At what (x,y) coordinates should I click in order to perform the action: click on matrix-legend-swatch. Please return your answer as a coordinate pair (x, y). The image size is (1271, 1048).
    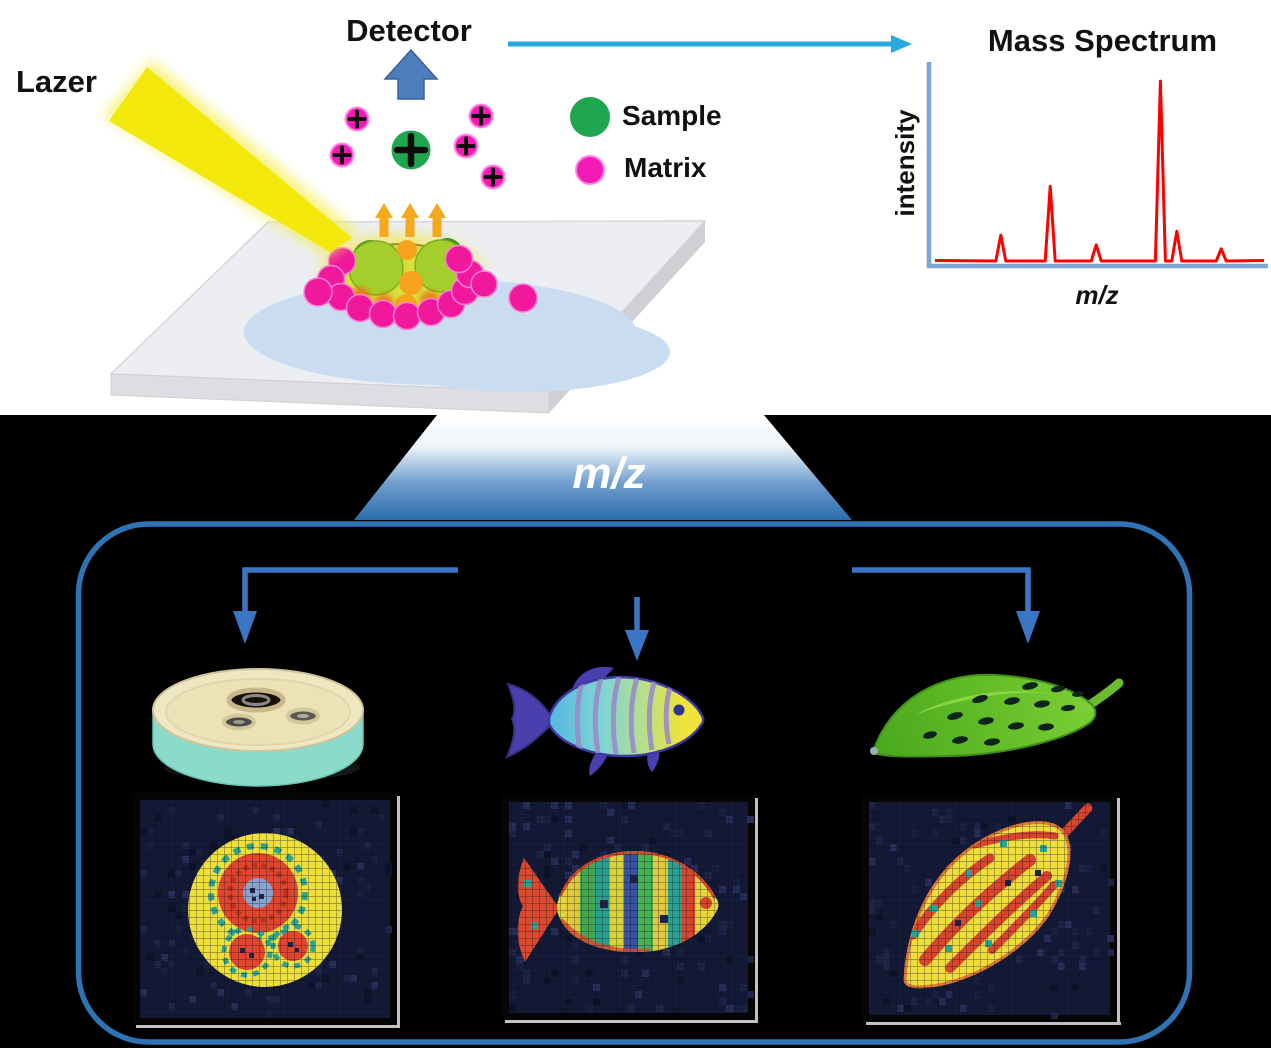
    Looking at the image, I should click on (590, 170).